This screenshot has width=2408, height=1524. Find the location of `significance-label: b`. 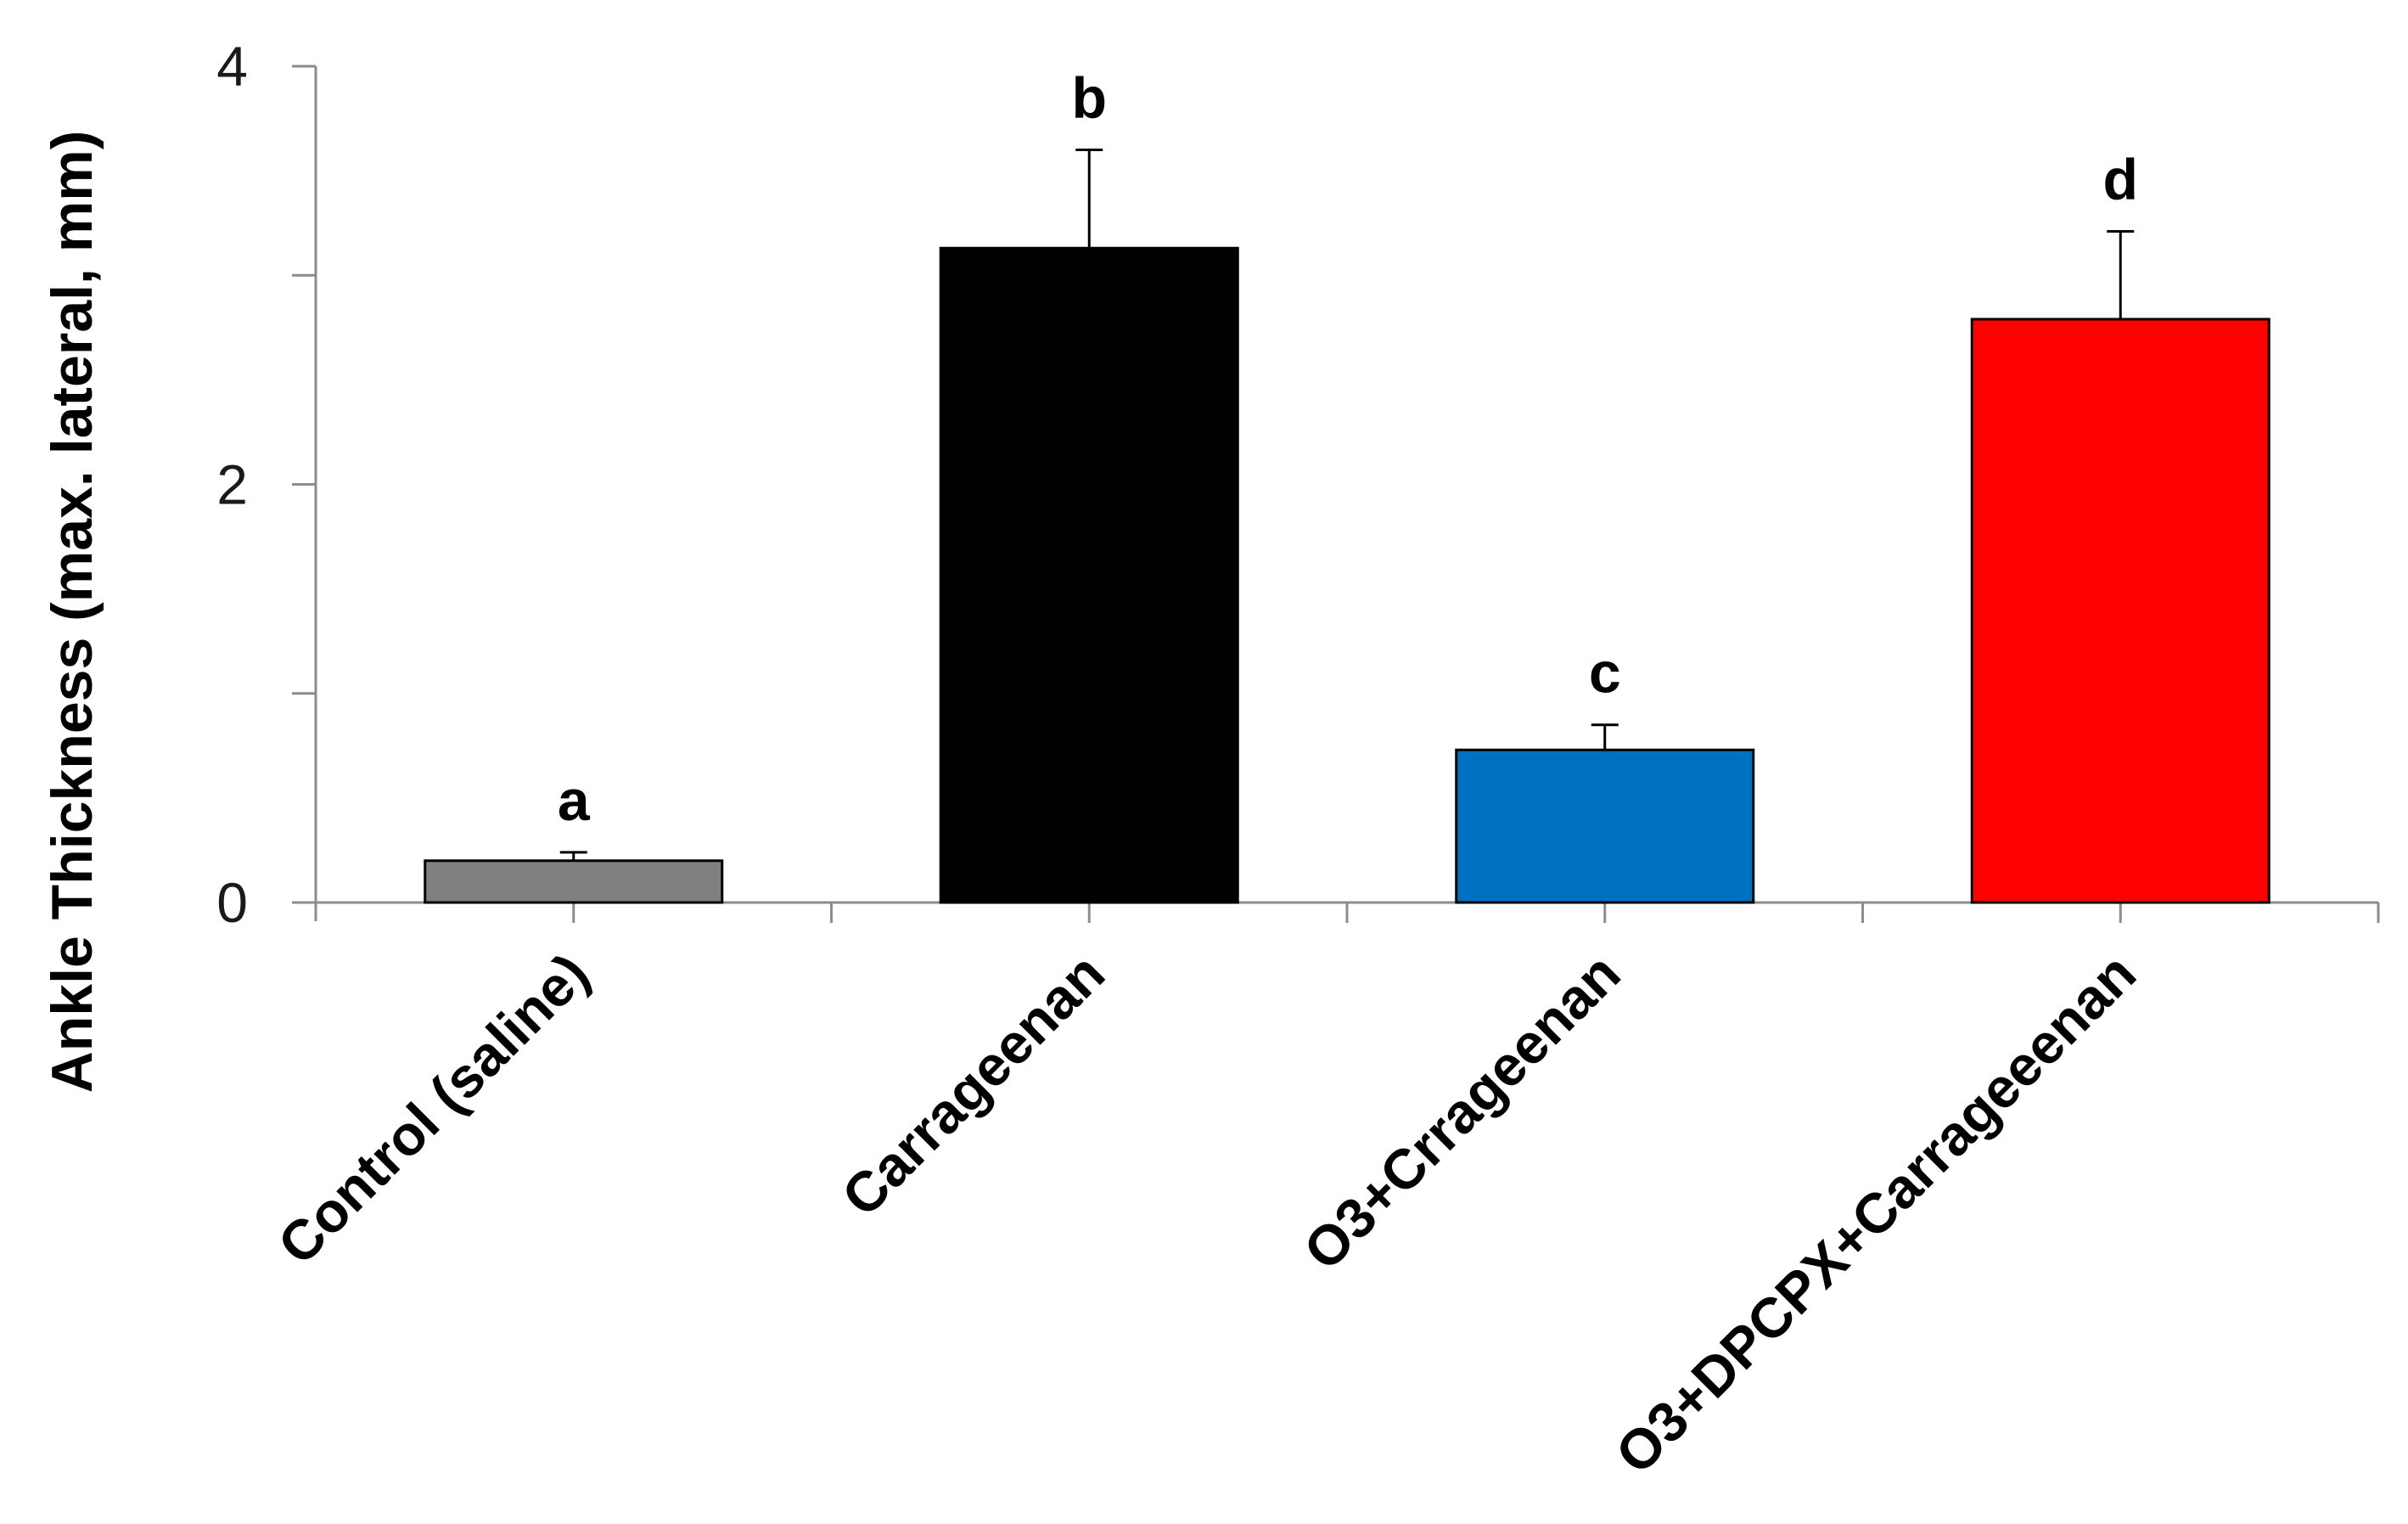

significance-label: b is located at coordinates (1089, 98).